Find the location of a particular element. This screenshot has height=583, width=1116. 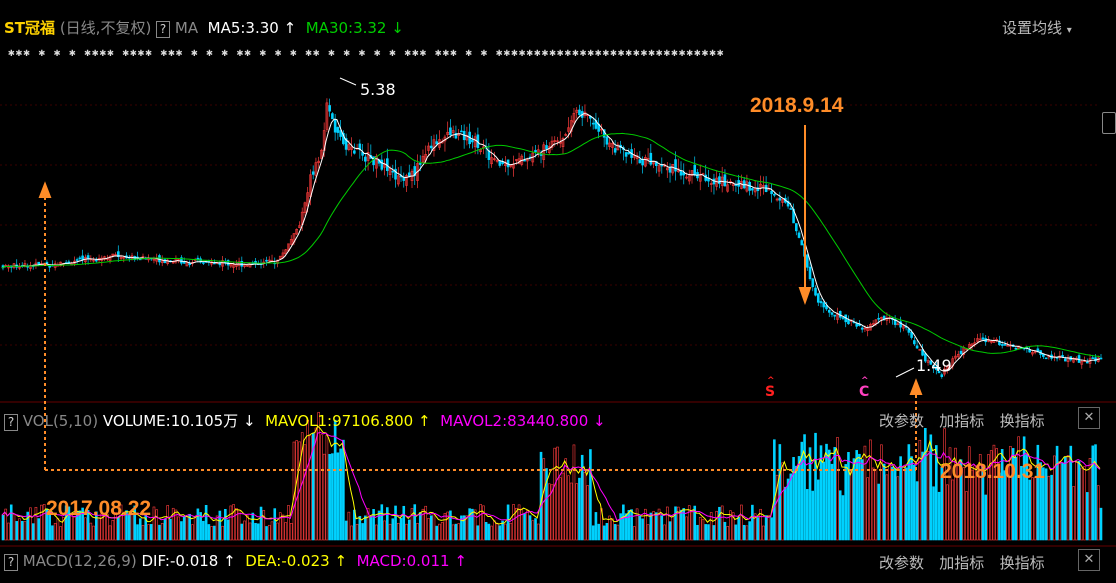

annotation-date-2018-10-31: 2018.10.31 is located at coordinates (993, 471).